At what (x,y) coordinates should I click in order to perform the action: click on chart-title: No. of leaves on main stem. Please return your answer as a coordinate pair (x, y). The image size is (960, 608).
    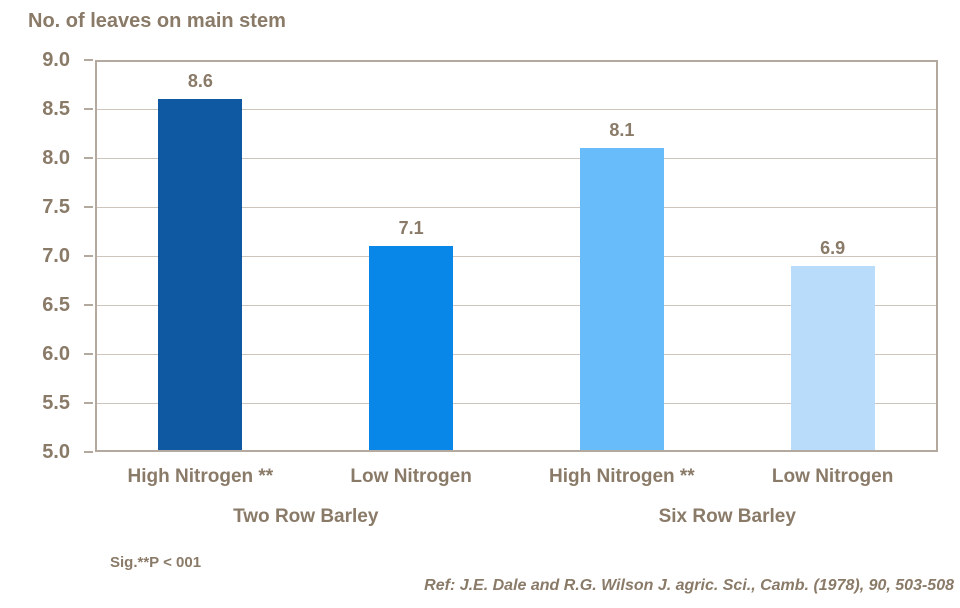
    Looking at the image, I should click on (157, 21).